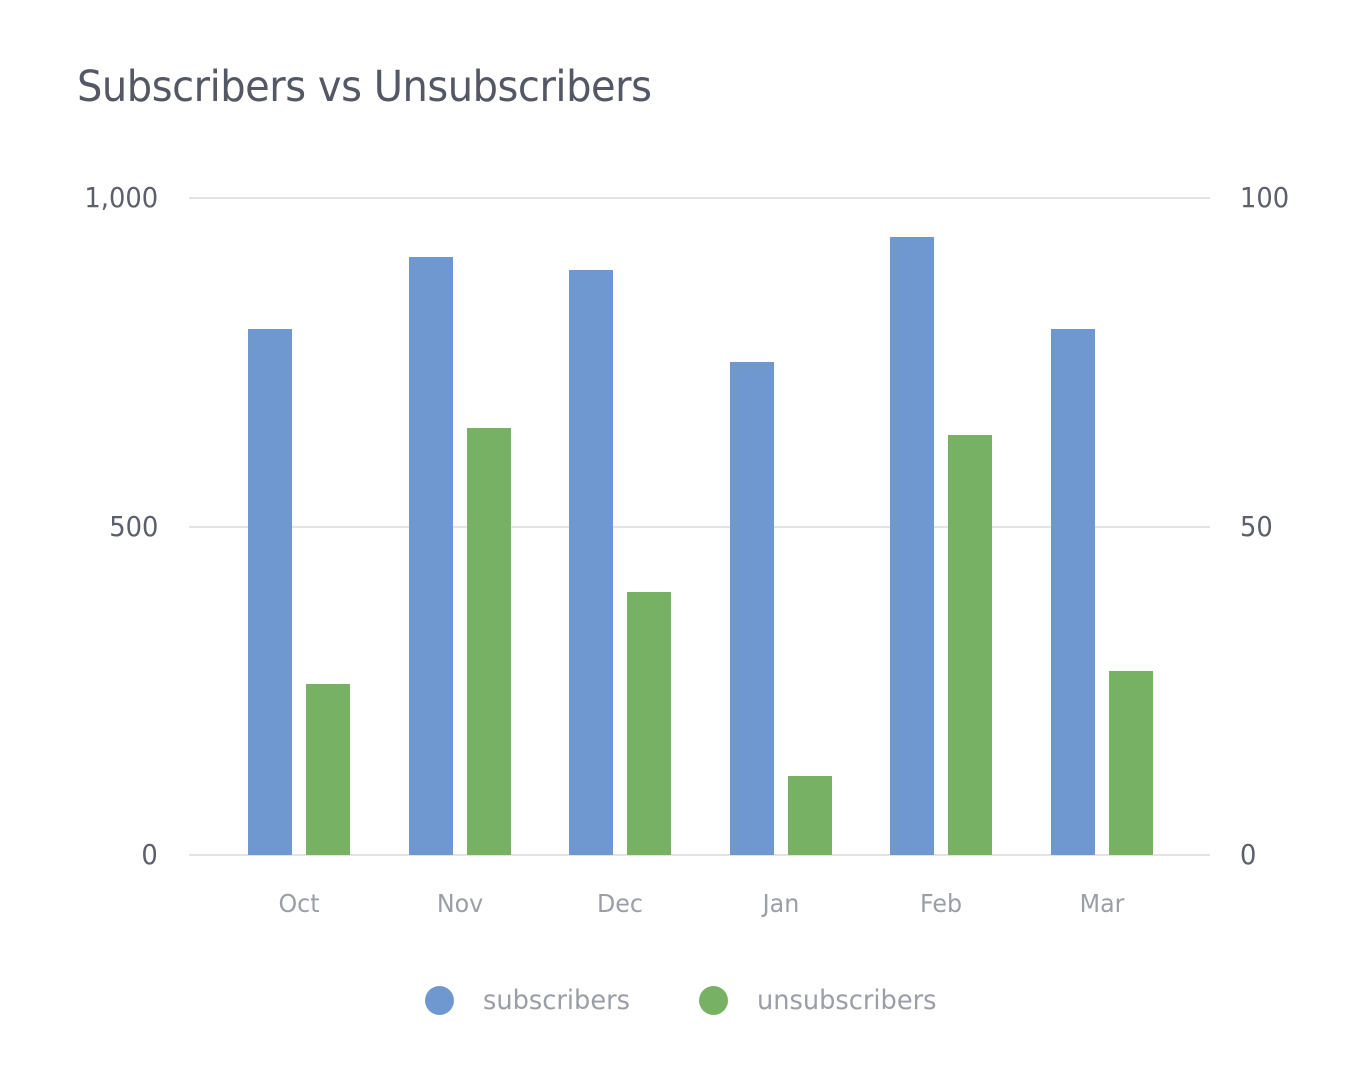 This screenshot has height=1080, width=1371. Describe the element at coordinates (299, 903) in the screenshot. I see `x-axis-tick: Oct` at that location.